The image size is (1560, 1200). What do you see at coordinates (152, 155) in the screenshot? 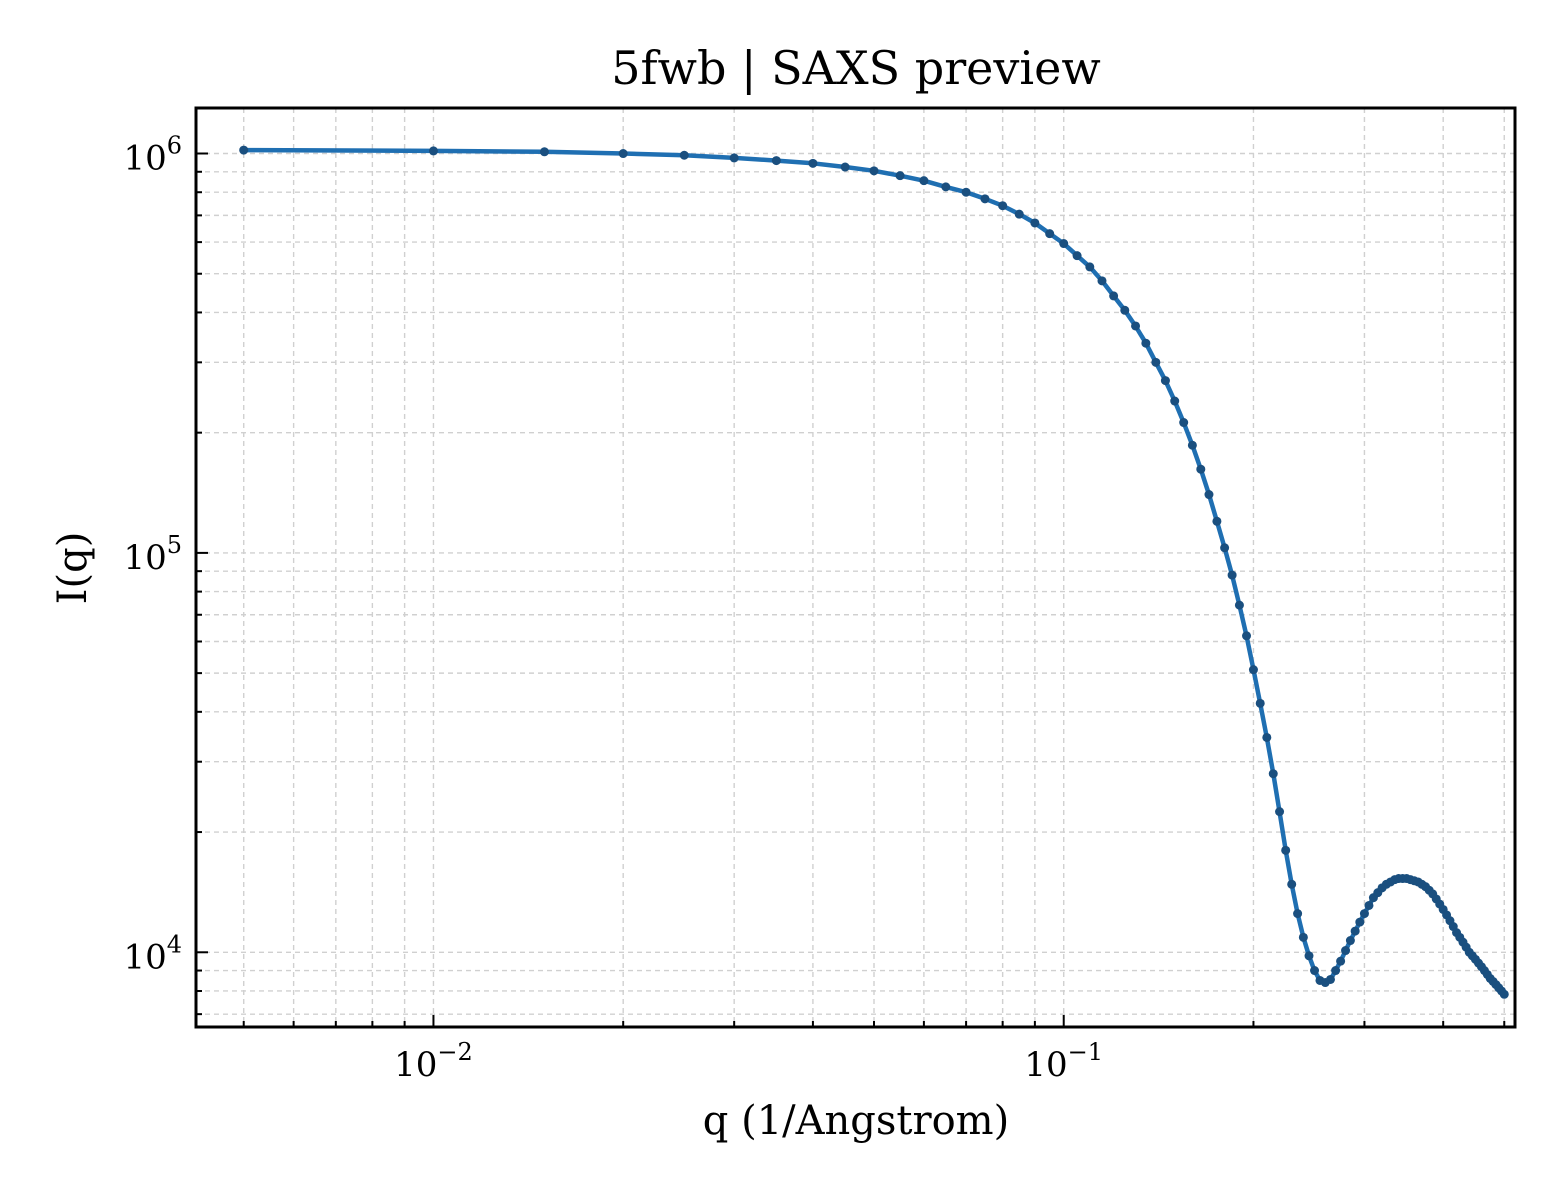
I see `y-tick-label: 10⁶` at bounding box center [152, 155].